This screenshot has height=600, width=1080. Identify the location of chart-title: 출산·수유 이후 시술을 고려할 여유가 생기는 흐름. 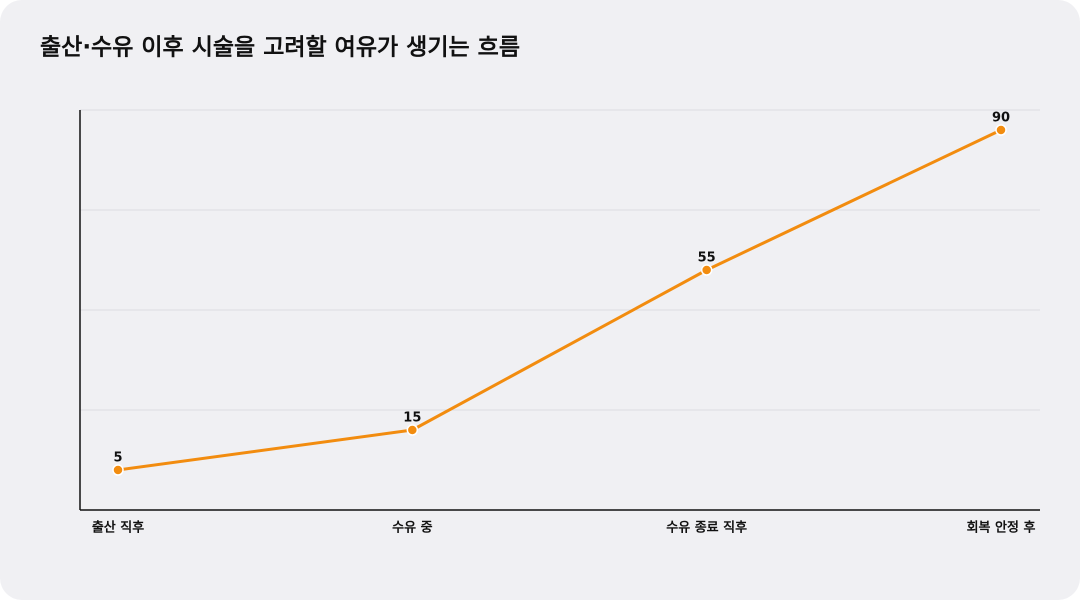
(280, 48).